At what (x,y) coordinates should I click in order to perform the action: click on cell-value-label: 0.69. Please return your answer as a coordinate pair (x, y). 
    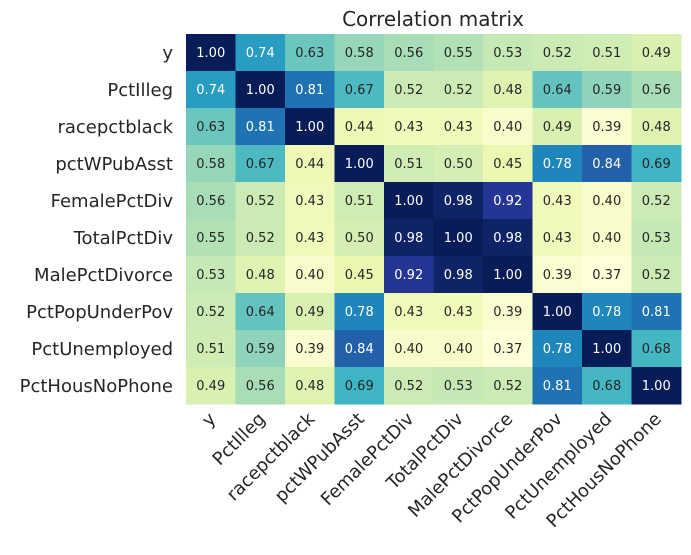
    Looking at the image, I should click on (359, 386).